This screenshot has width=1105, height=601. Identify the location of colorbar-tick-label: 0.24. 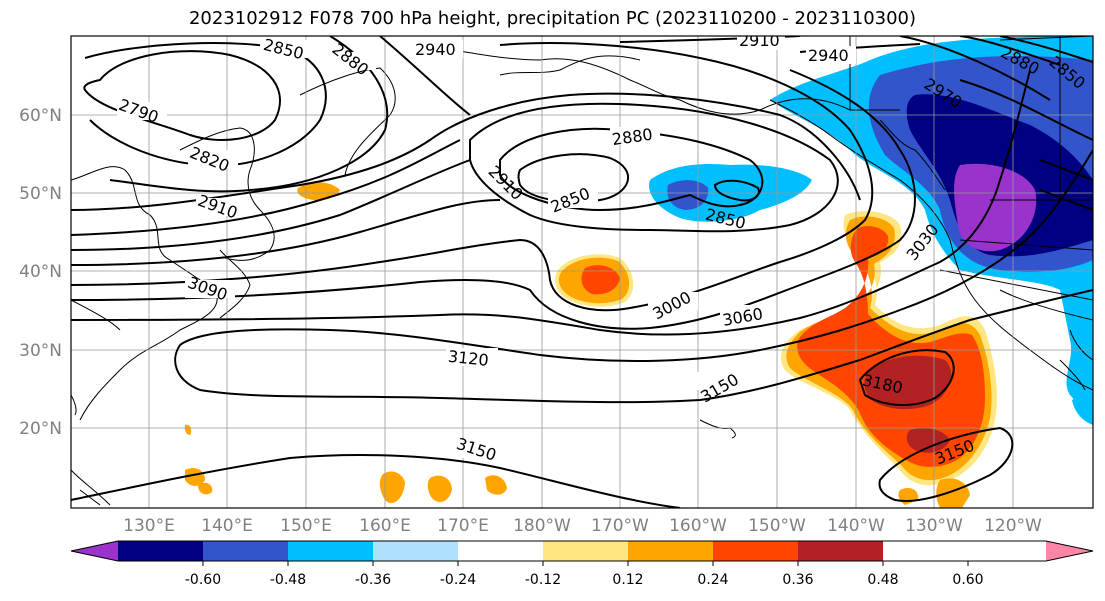
(712, 580).